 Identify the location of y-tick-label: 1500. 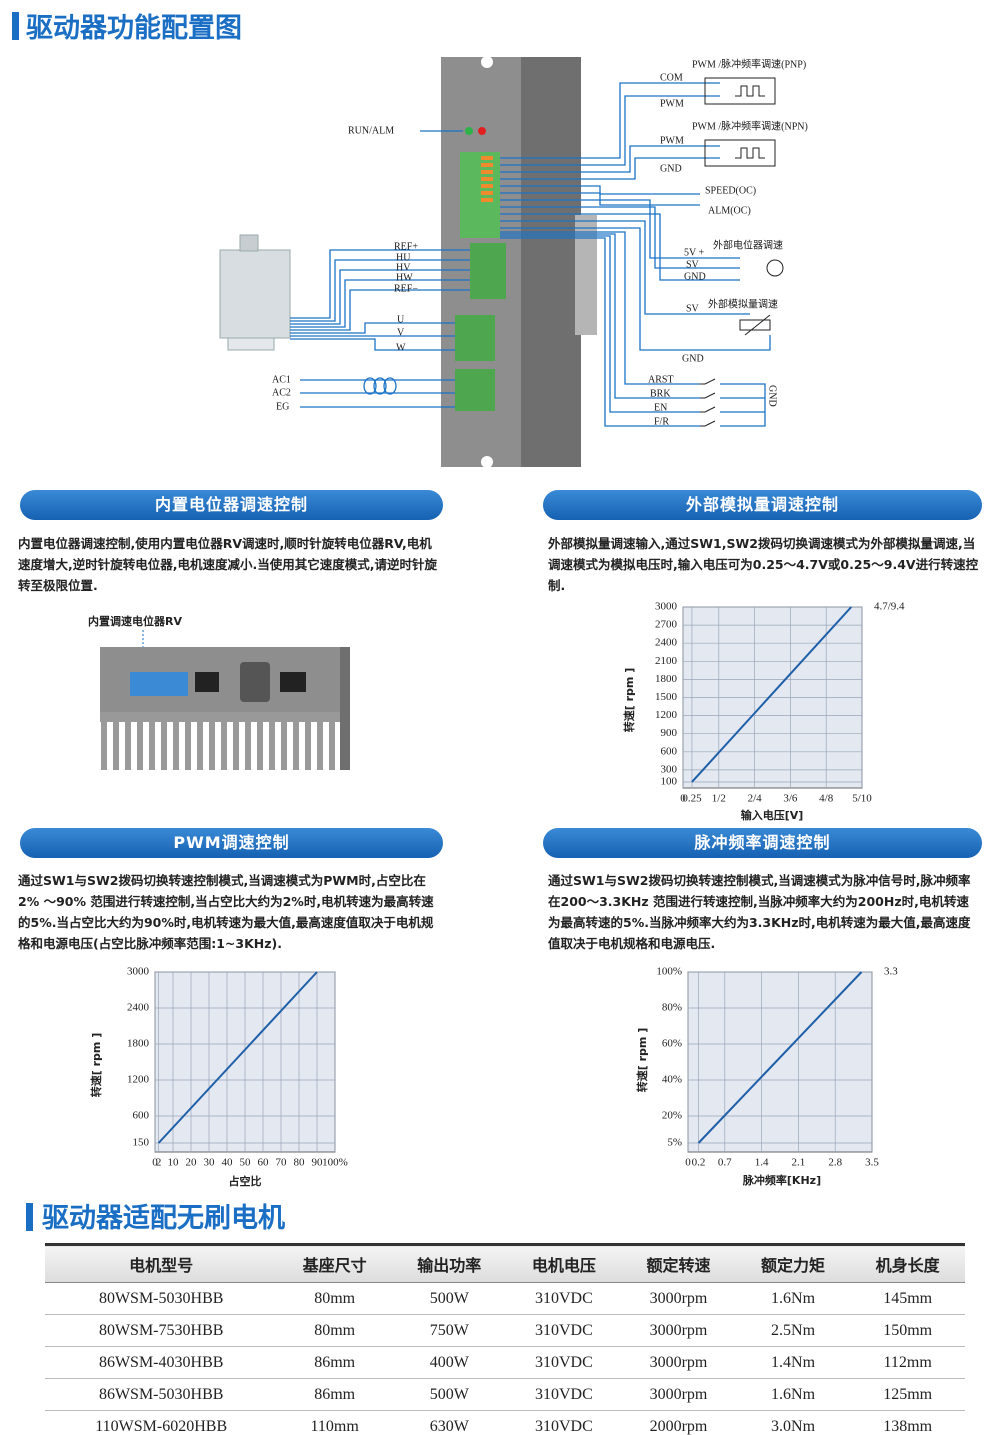
(666, 697).